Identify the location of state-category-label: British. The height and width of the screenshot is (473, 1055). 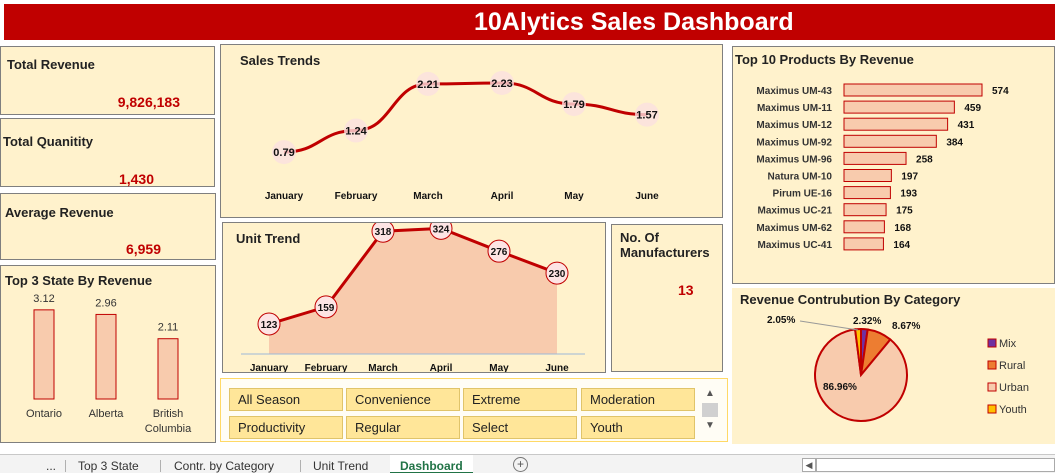
(168, 414).